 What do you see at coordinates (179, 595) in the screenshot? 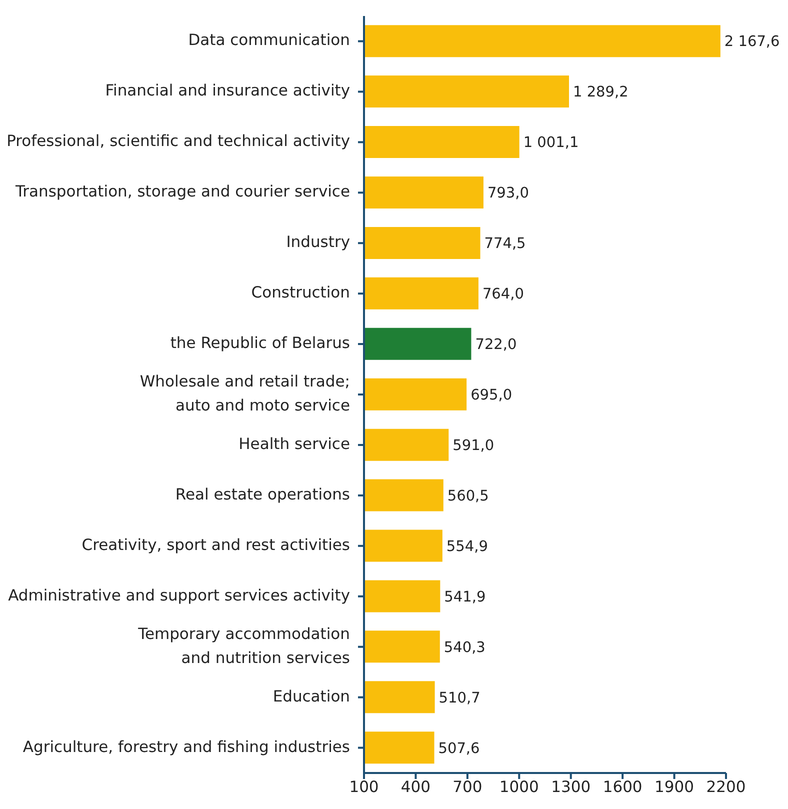
I see `y-tick-label: Administrative and support services activity` at bounding box center [179, 595].